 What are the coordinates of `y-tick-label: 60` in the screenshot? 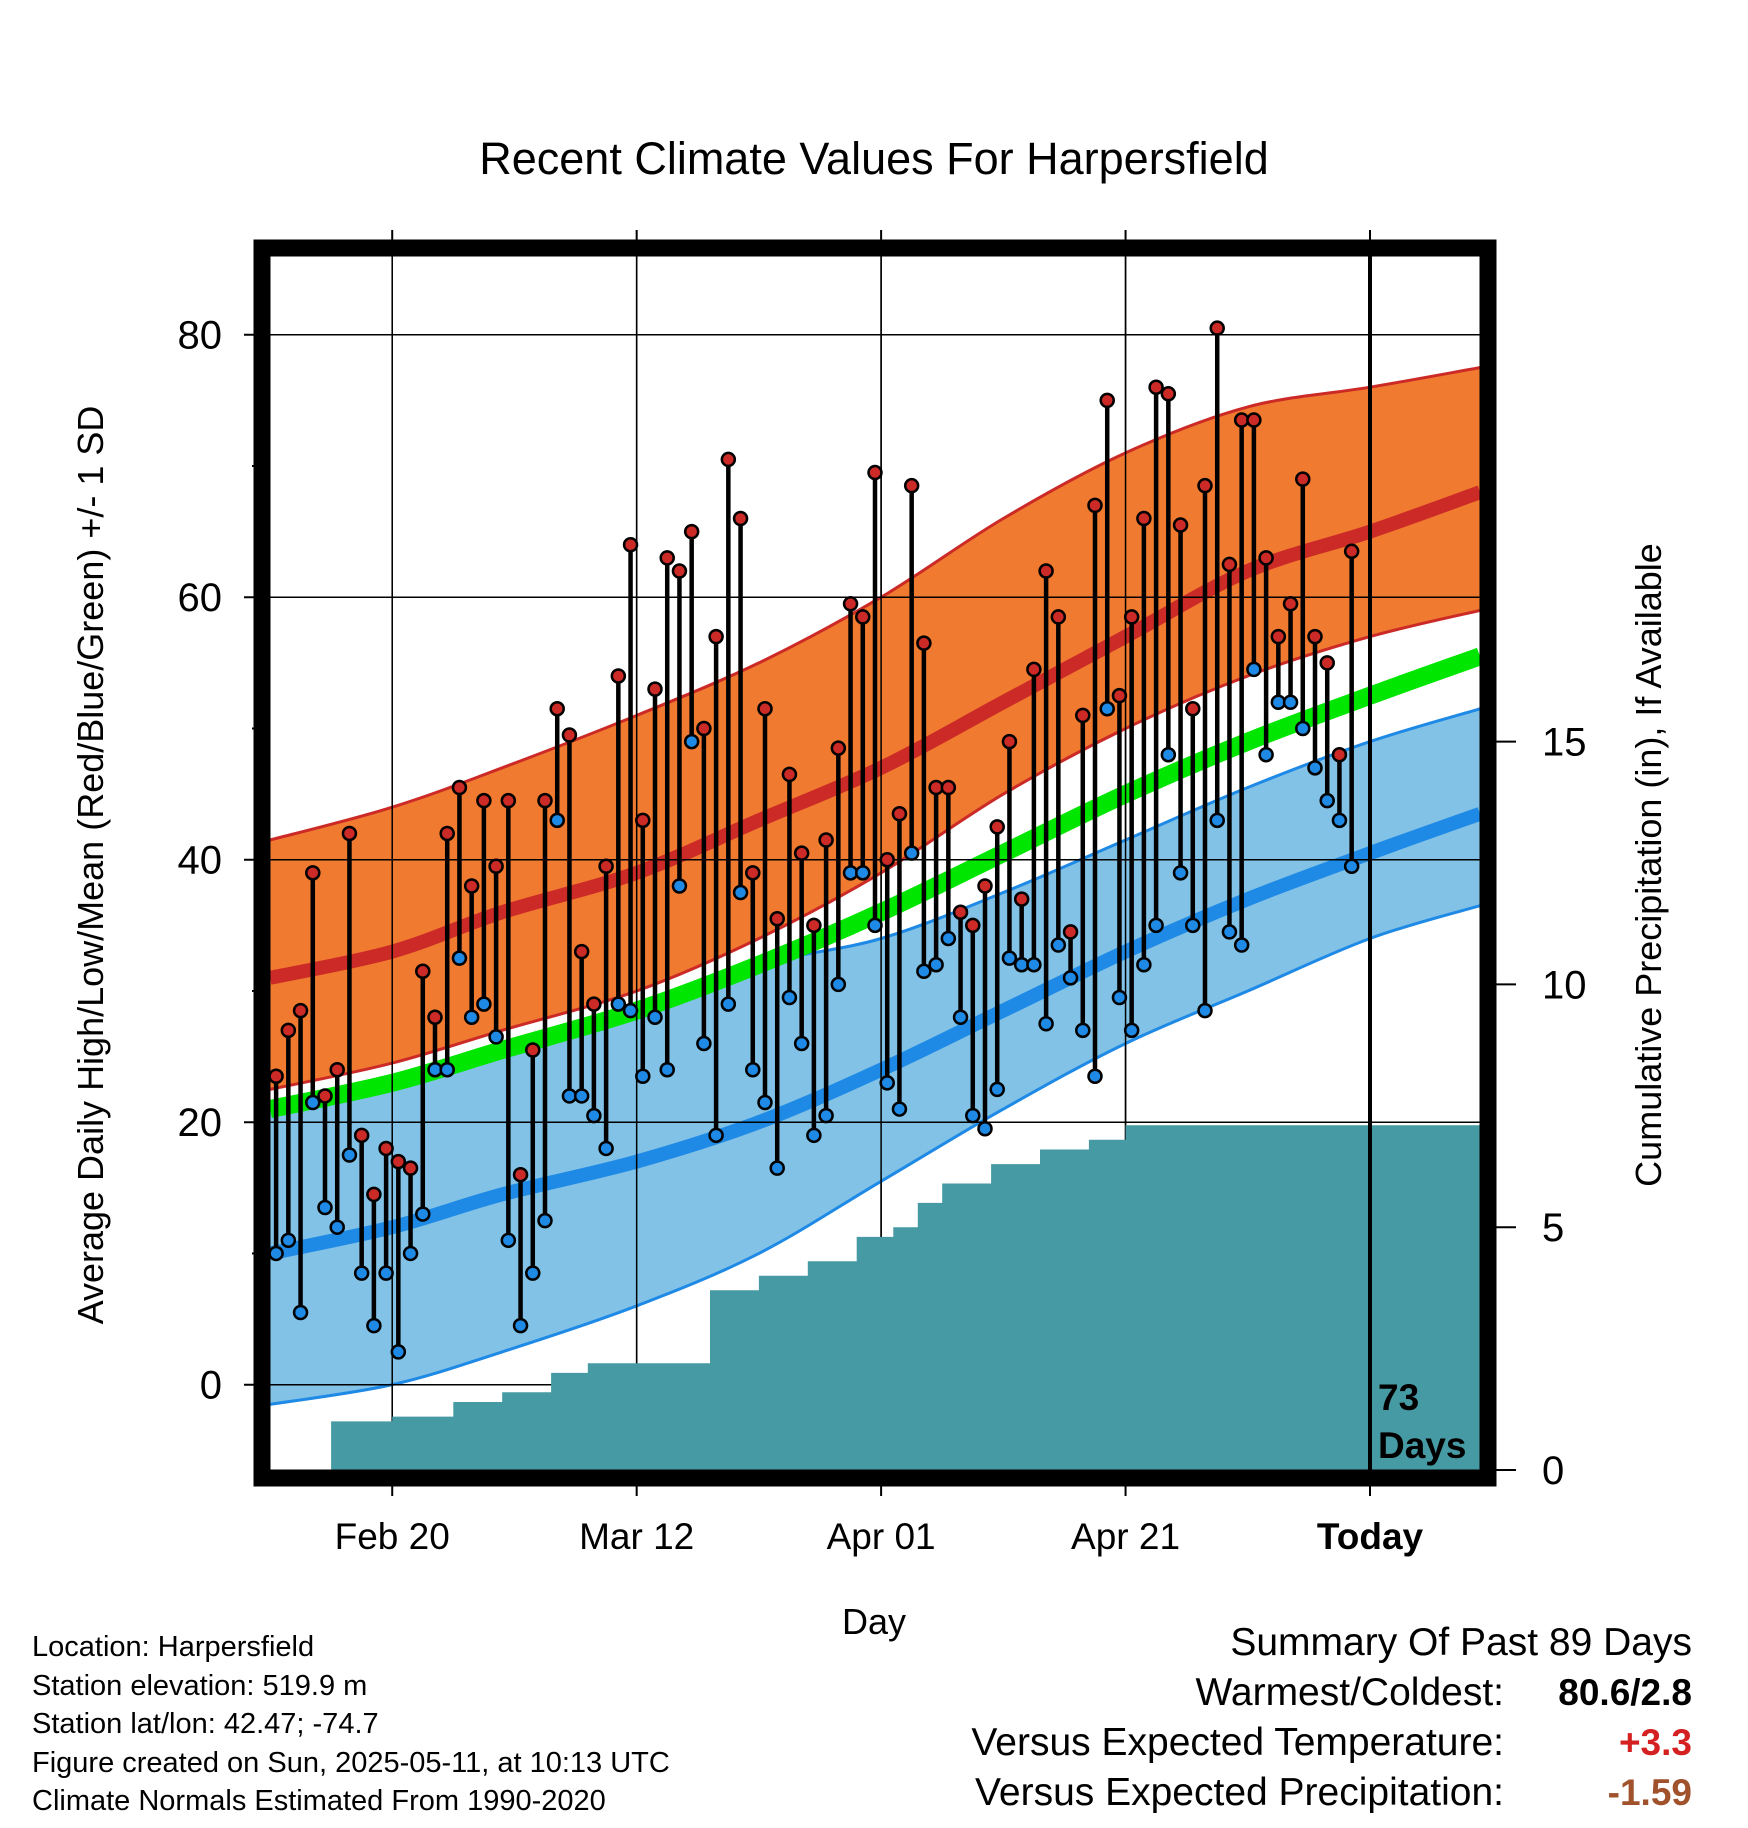 It's located at (200, 598).